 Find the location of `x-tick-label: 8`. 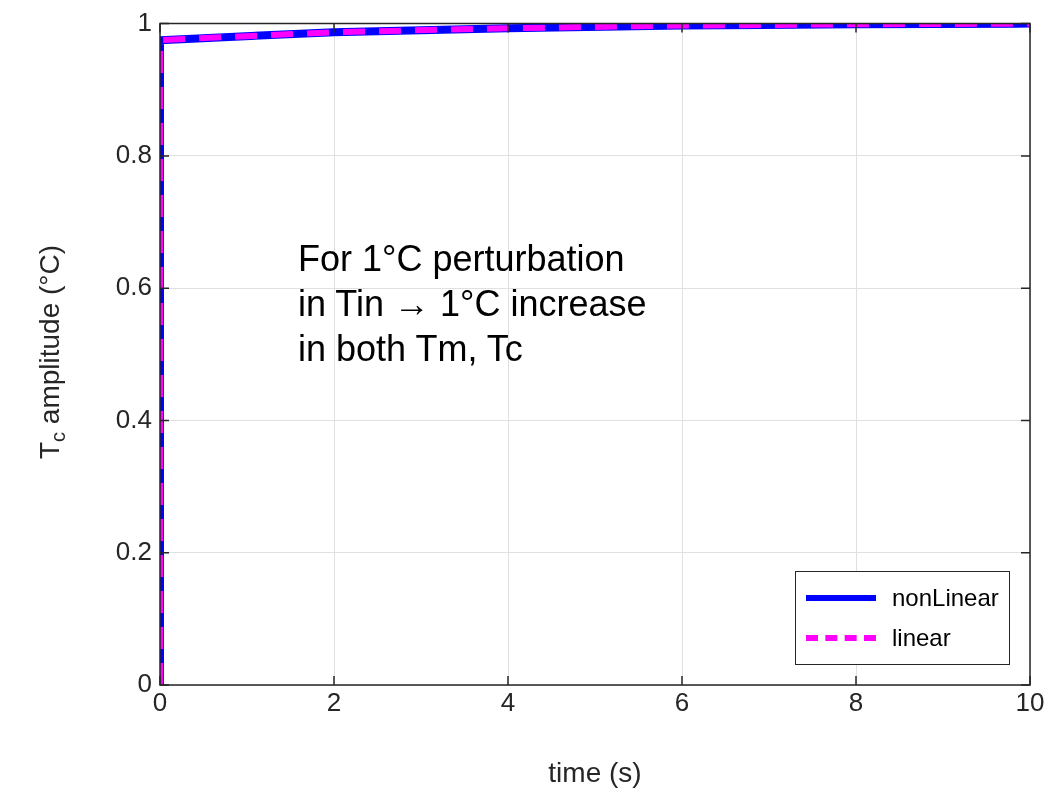

x-tick-label: 8 is located at coordinates (856, 701).